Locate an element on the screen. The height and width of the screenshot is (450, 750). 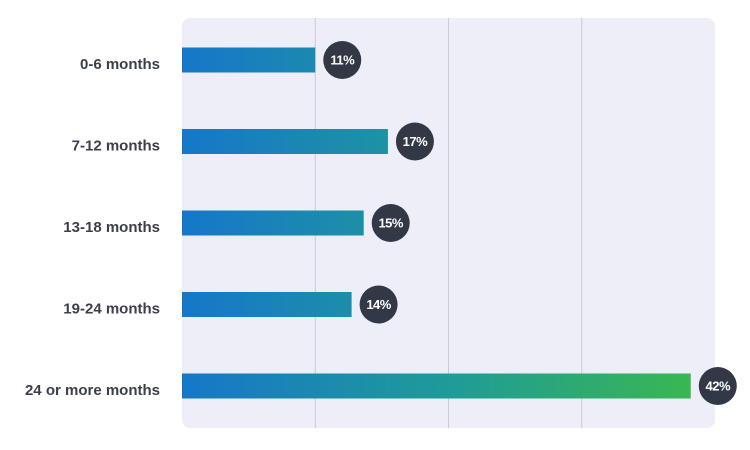
value-label: 17% is located at coordinates (415, 141).